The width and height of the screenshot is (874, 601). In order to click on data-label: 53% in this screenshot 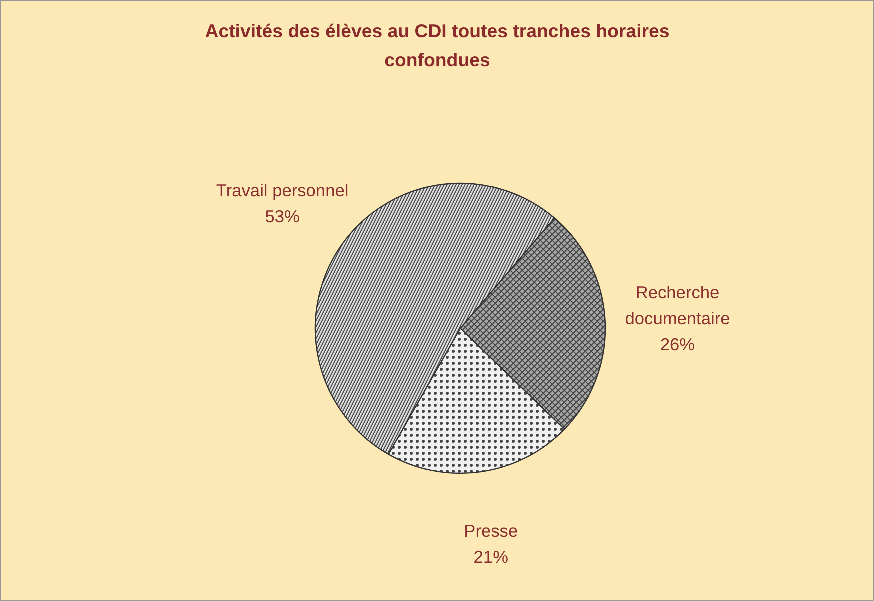, I will do `click(282, 216)`.